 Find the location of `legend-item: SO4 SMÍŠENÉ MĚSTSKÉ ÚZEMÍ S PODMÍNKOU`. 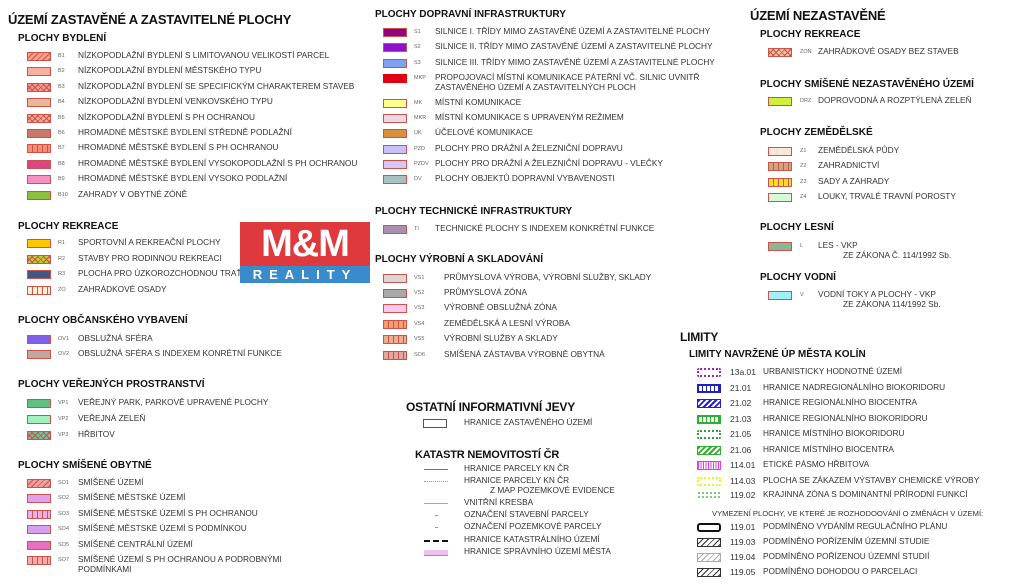

legend-item: SO4 SMÍŠENÉ MĚSTSKÉ ÚZEMÍ S PODMÍNKOU is located at coordinates (123, 529).